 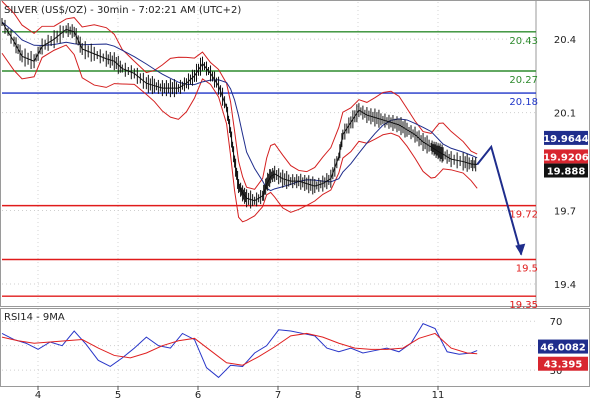 I want to click on level-label-20.27: 20.27, so click(x=523, y=80).